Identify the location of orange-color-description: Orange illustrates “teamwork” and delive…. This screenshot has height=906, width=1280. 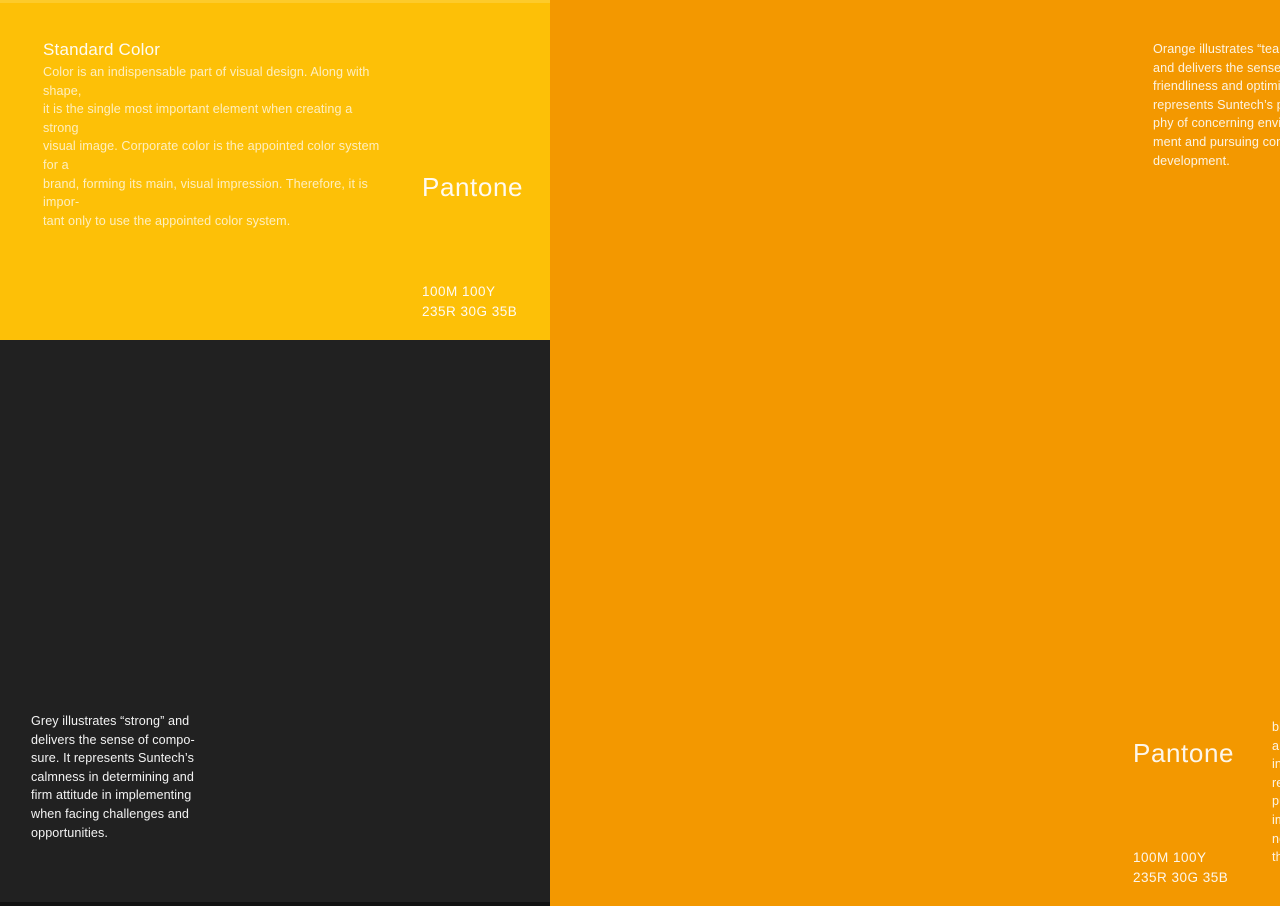
(1216, 105).